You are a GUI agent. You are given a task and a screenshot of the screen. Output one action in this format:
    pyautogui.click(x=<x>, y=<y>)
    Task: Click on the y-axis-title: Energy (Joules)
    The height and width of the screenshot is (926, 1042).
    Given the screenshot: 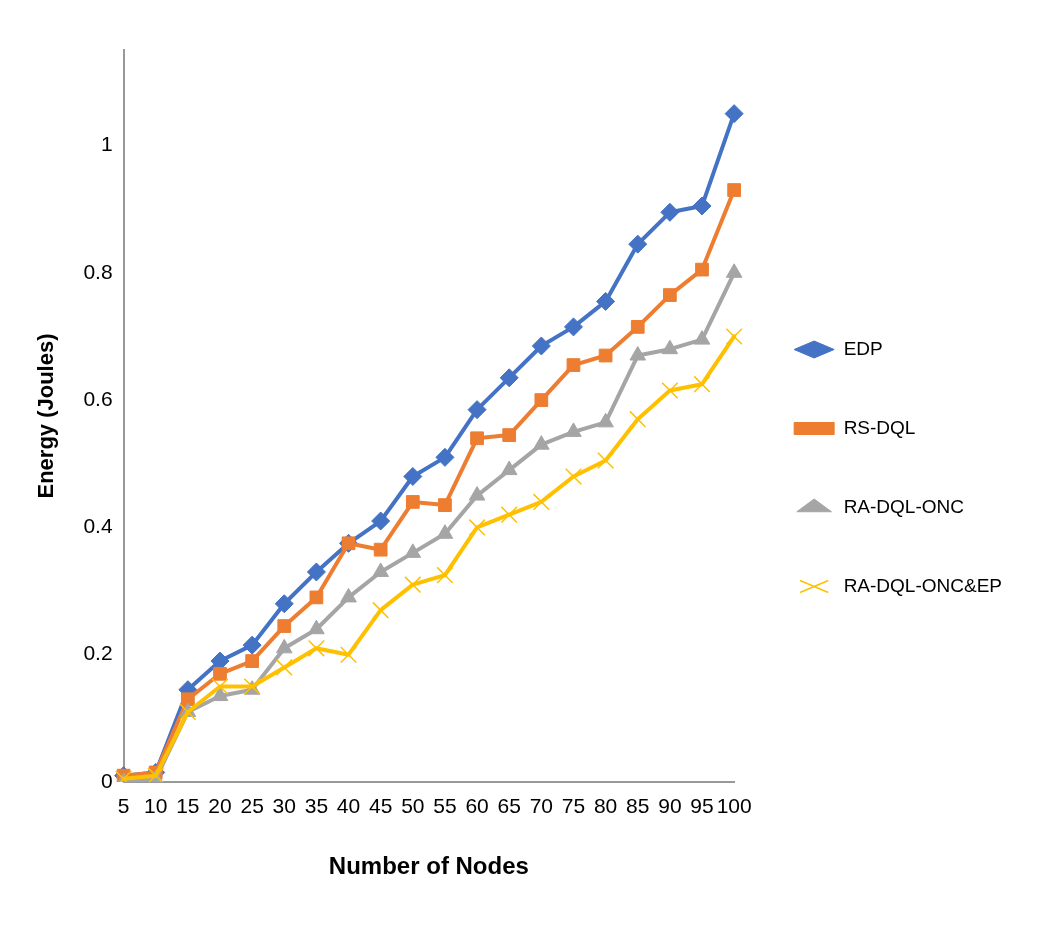 What is the action you would take?
    pyautogui.click(x=46, y=416)
    